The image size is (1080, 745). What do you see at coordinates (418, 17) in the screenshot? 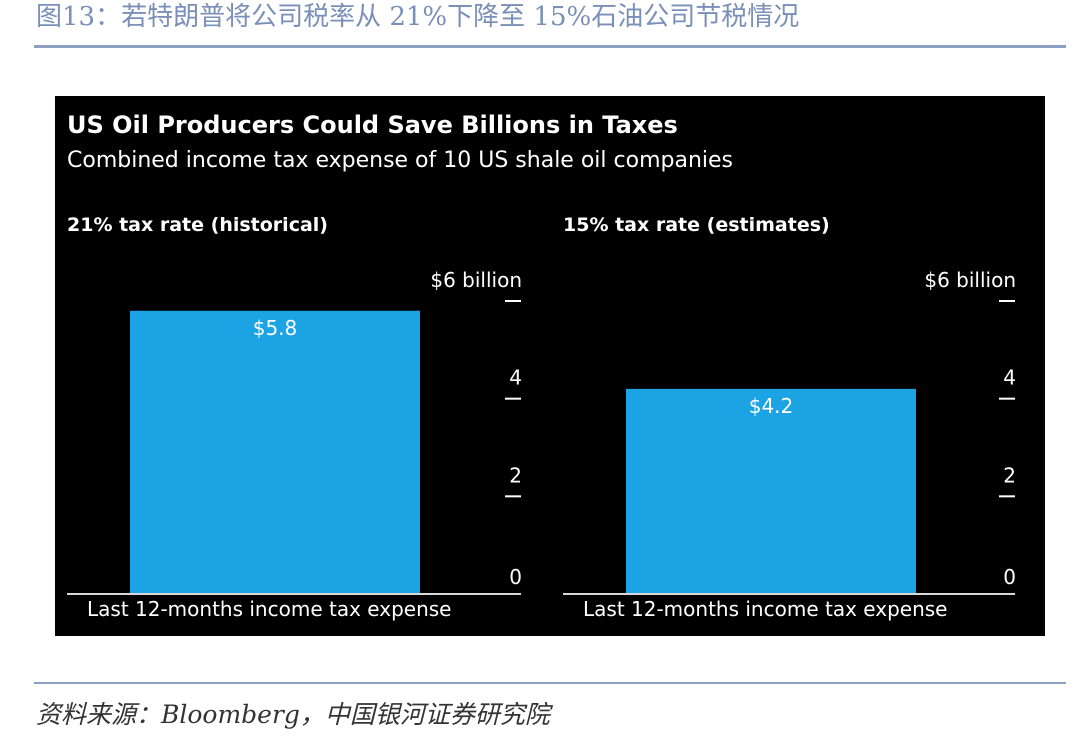
I see `figure-title: 图13：若特朗普将公司税率从 21%下降至 15%石油公司节税情况` at bounding box center [418, 17].